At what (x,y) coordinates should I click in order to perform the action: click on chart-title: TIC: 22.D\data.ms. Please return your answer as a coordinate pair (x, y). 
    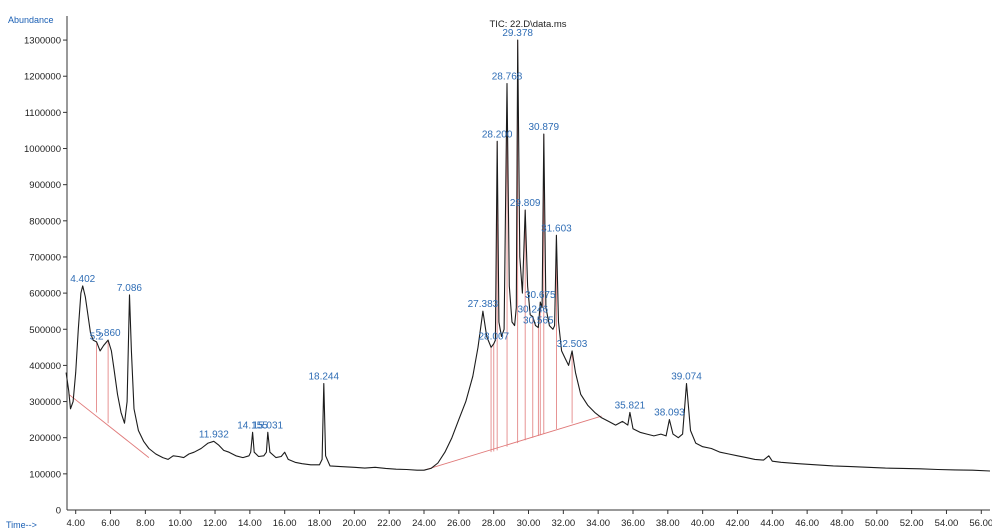
    Looking at the image, I should click on (527, 24).